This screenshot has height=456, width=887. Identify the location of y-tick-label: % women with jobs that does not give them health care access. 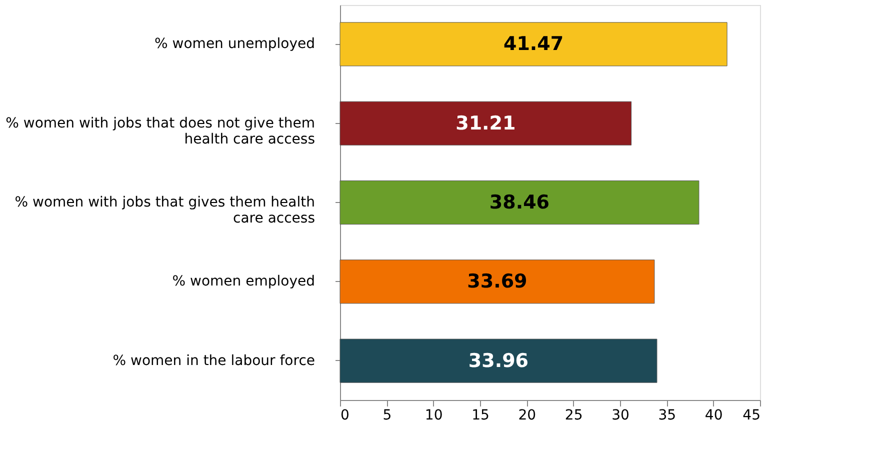
(160, 131).